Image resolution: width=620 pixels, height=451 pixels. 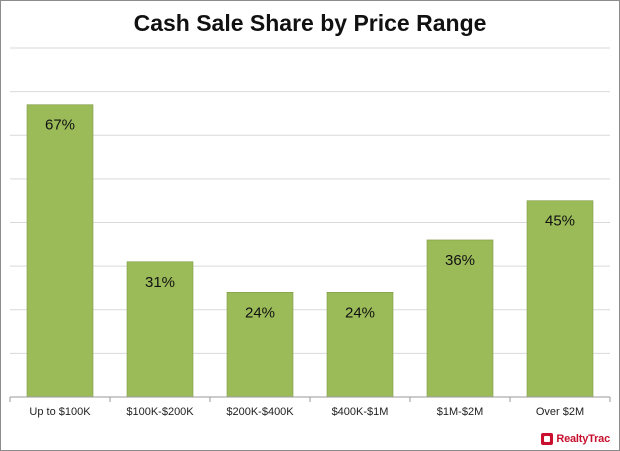 I want to click on chart-title: Cash Sale Share by Price Range, so click(x=310, y=23).